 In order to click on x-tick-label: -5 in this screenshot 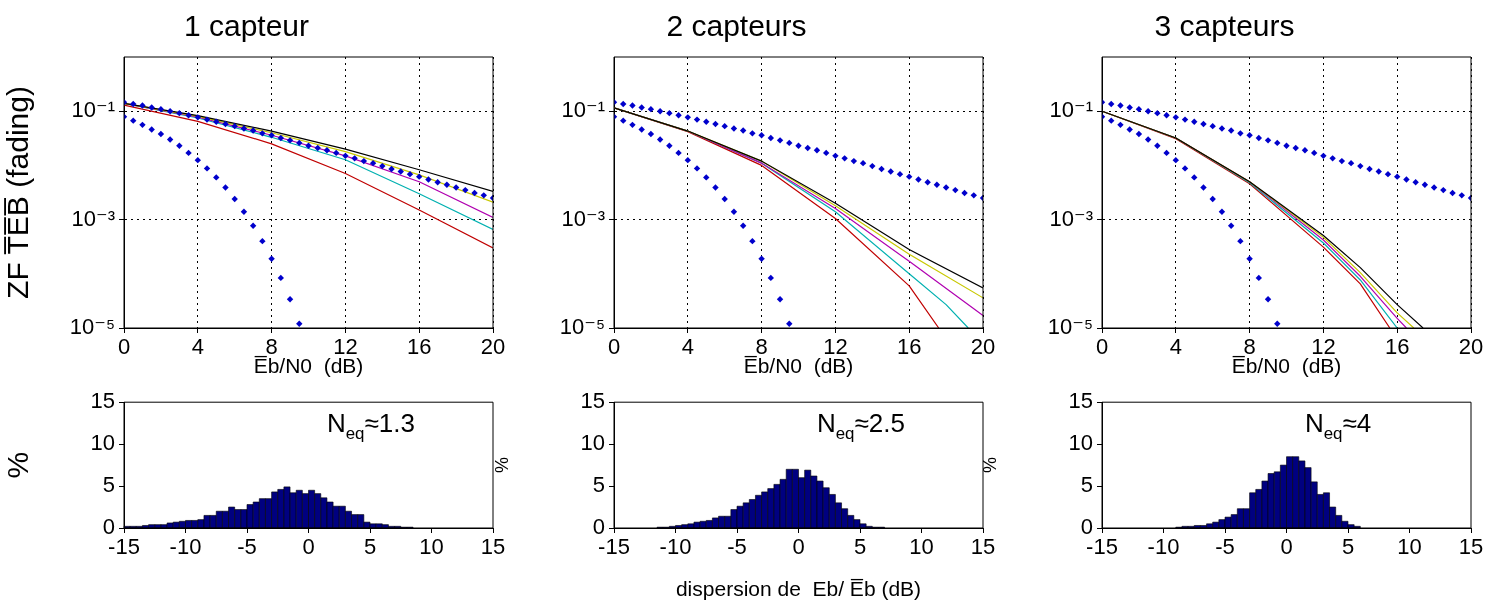, I will do `click(1225, 547)`.